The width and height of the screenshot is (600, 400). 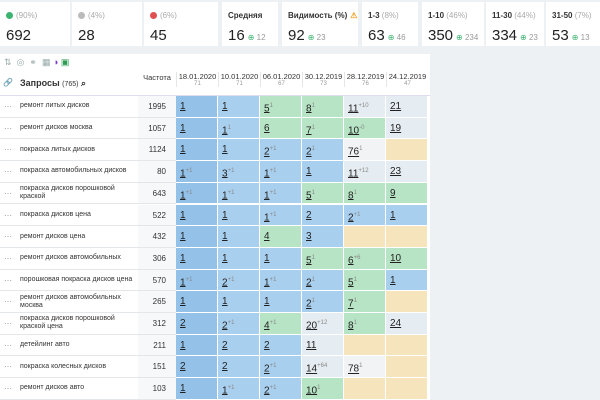 What do you see at coordinates (407, 193) in the screenshot?
I see `position-cell: 9` at bounding box center [407, 193].